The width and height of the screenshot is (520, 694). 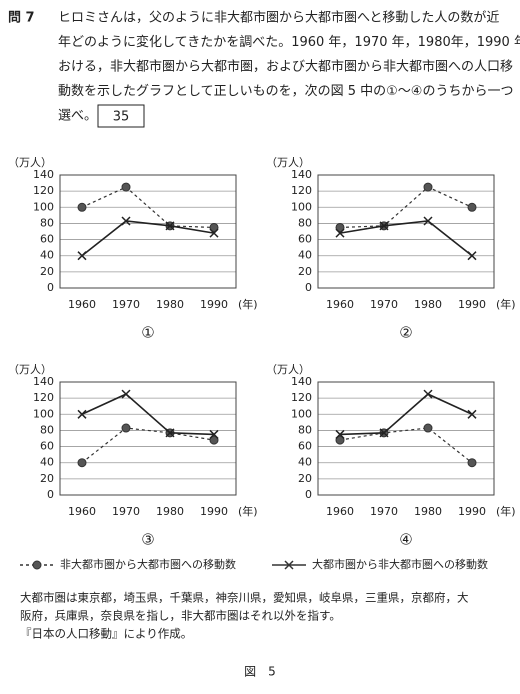 I want to click on answer-box-label: 35, so click(x=121, y=117).